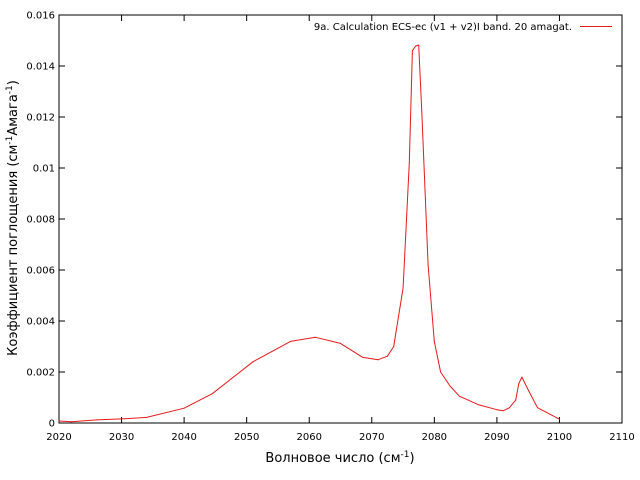 This screenshot has height=480, width=640. What do you see at coordinates (621, 437) in the screenshot?
I see `x-tick-label: 2110` at bounding box center [621, 437].